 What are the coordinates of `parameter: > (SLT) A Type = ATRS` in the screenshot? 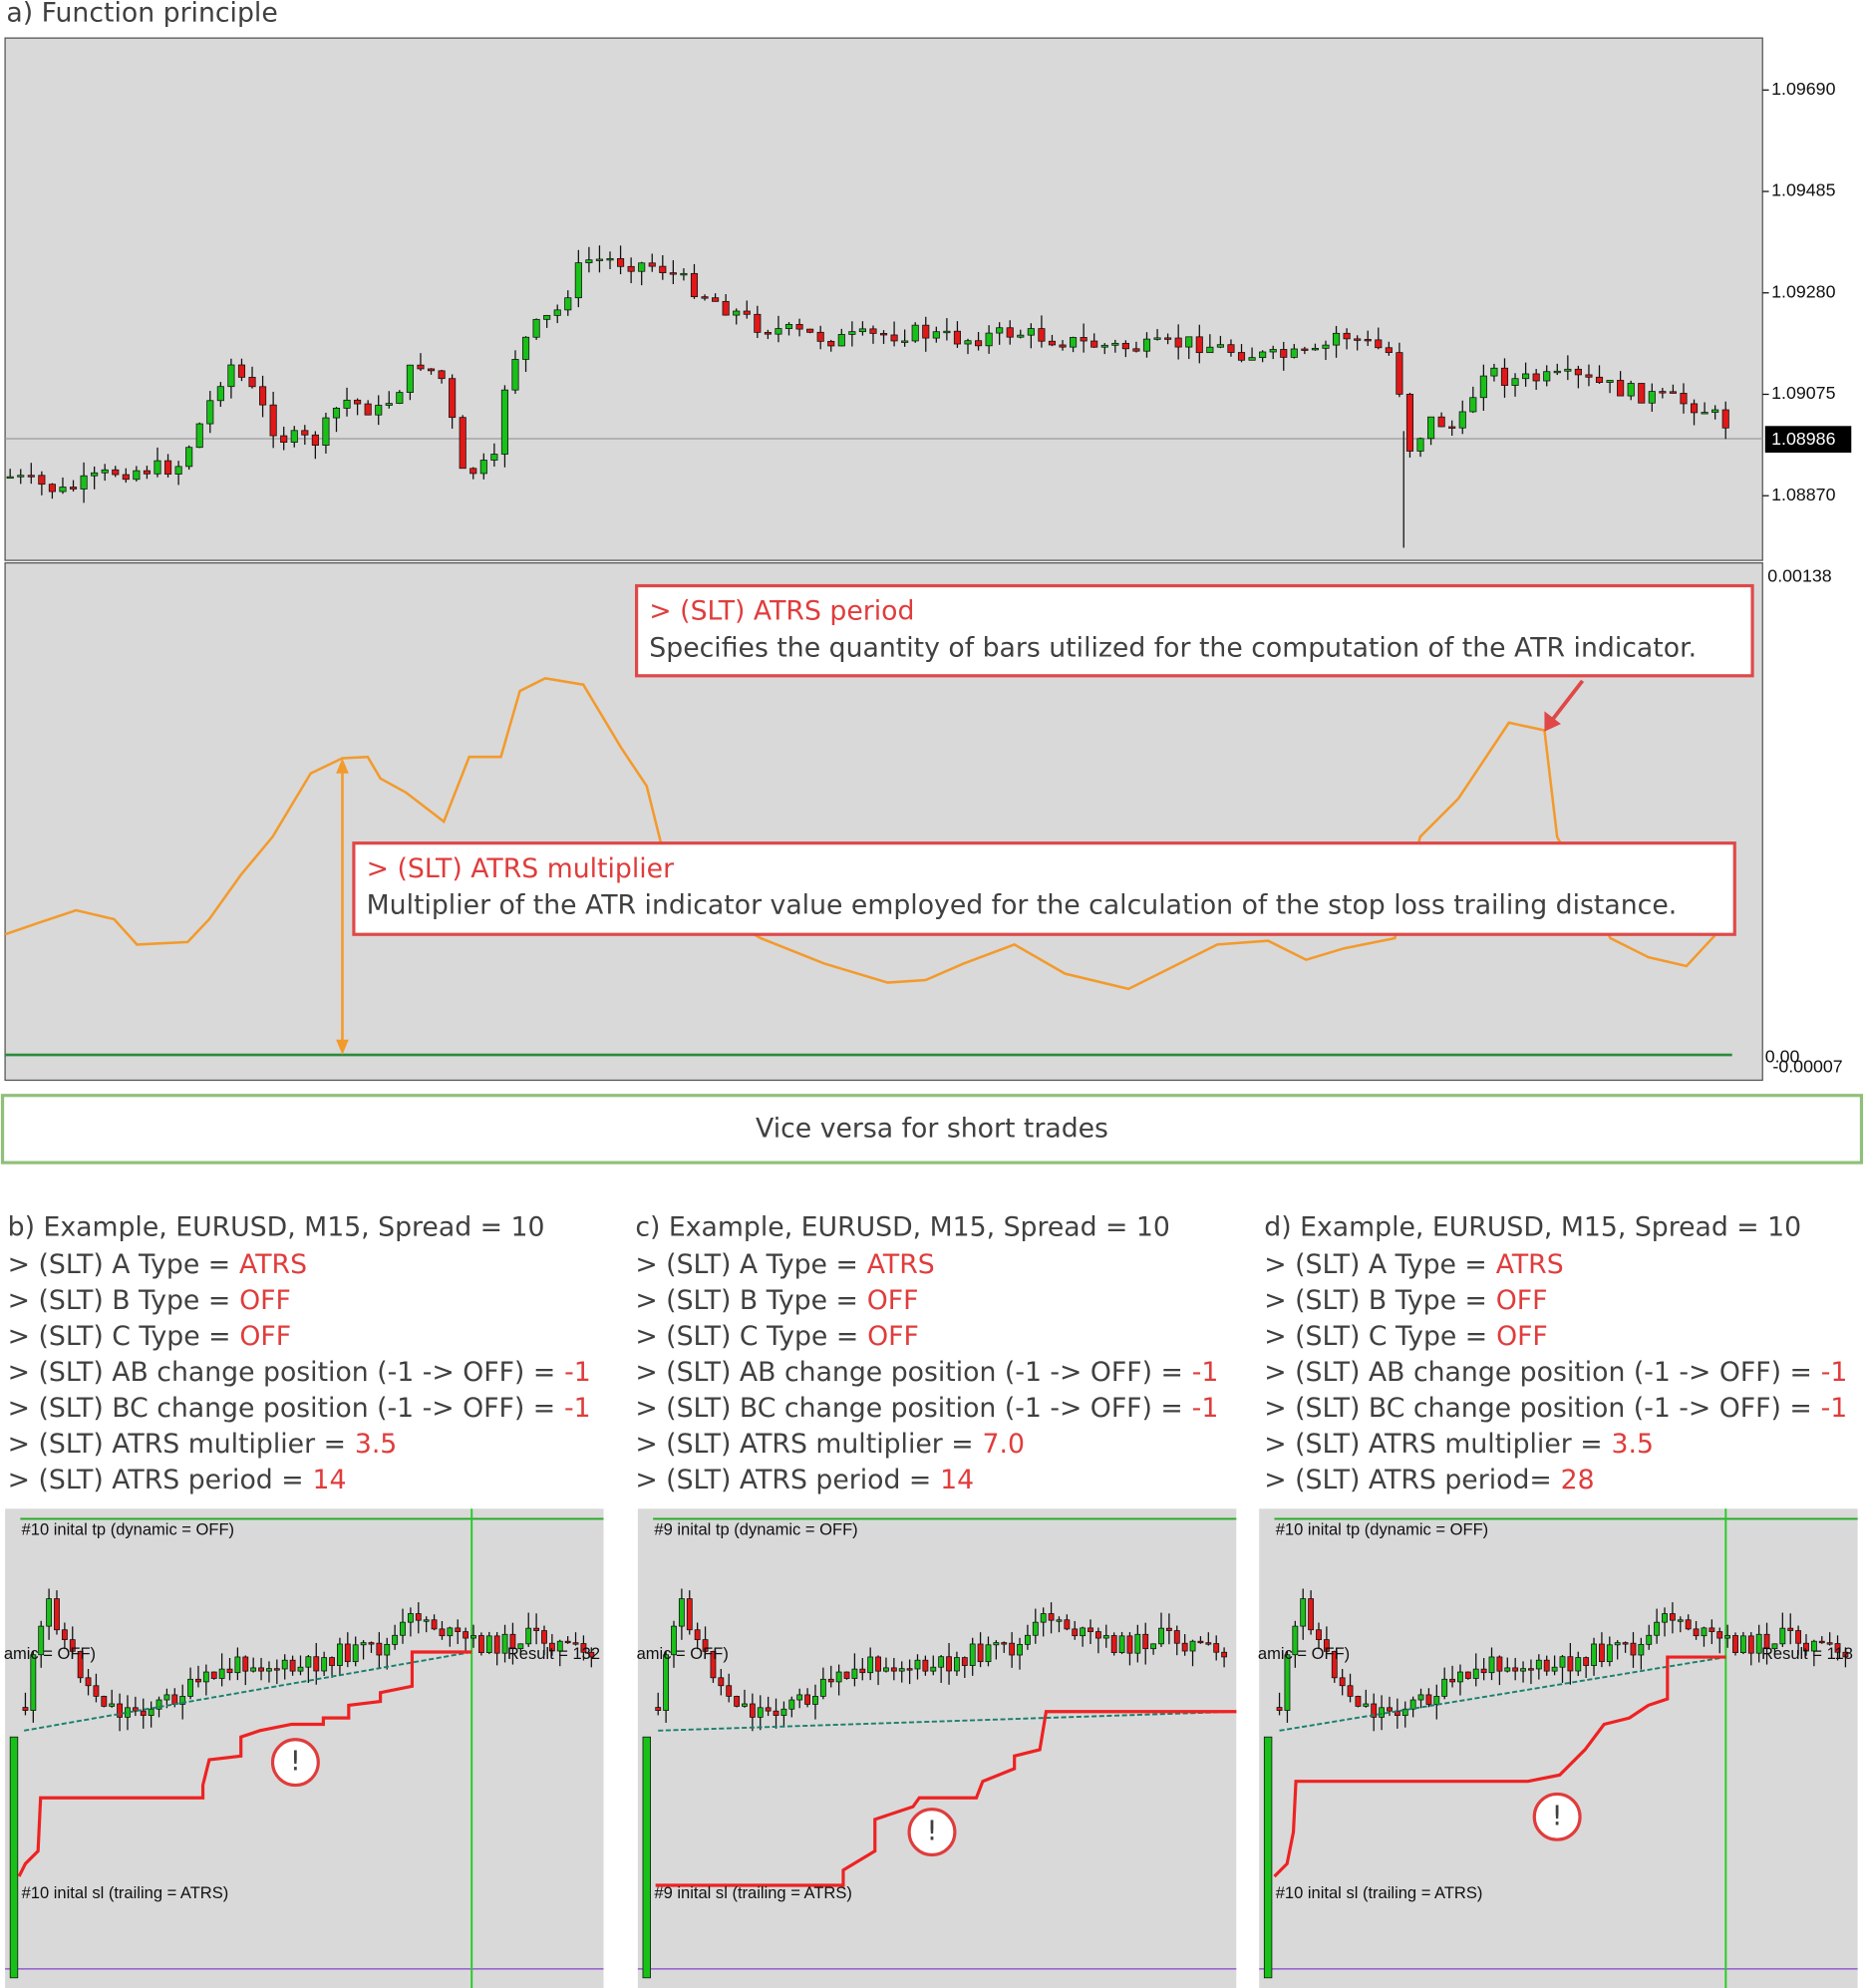 It's located at (784, 1264).